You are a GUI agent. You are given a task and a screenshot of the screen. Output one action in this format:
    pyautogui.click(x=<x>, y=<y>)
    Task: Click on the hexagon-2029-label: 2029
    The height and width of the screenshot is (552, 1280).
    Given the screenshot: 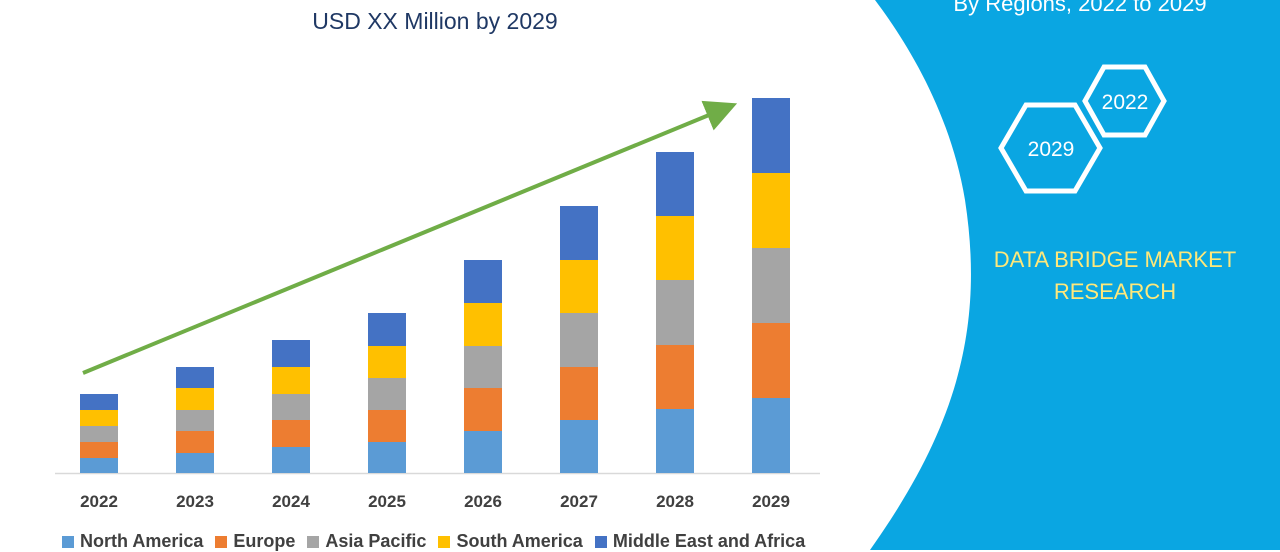 What is the action you would take?
    pyautogui.click(x=1051, y=149)
    